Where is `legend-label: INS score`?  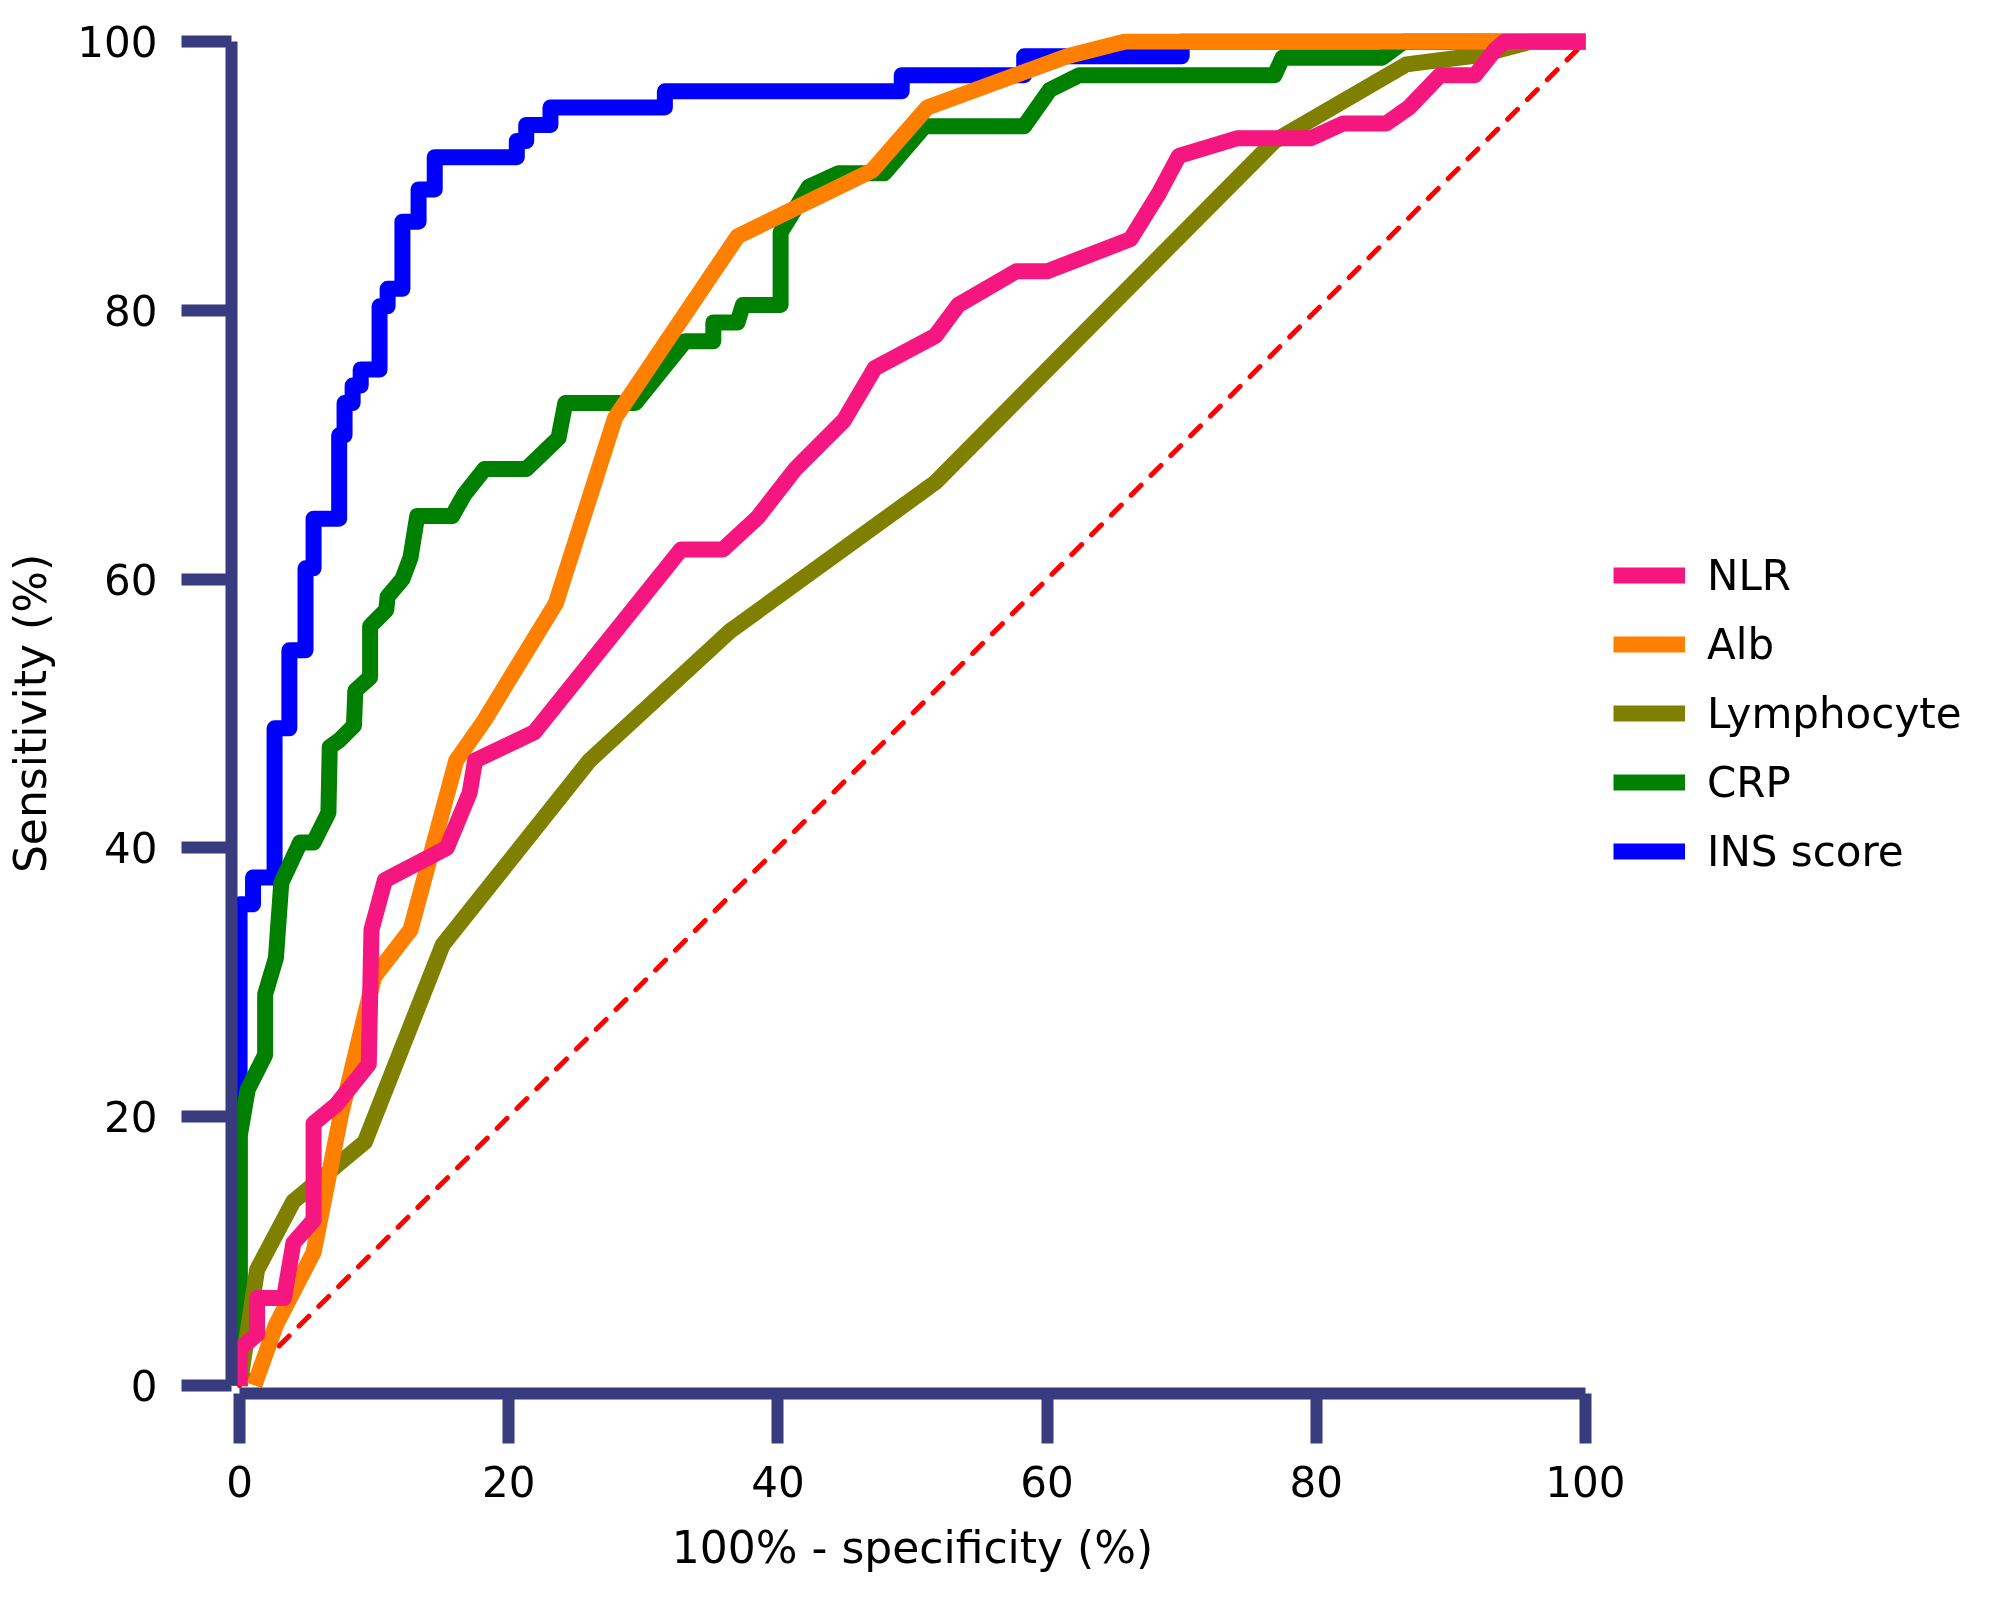
legend-label: INS score is located at coordinates (1805, 851).